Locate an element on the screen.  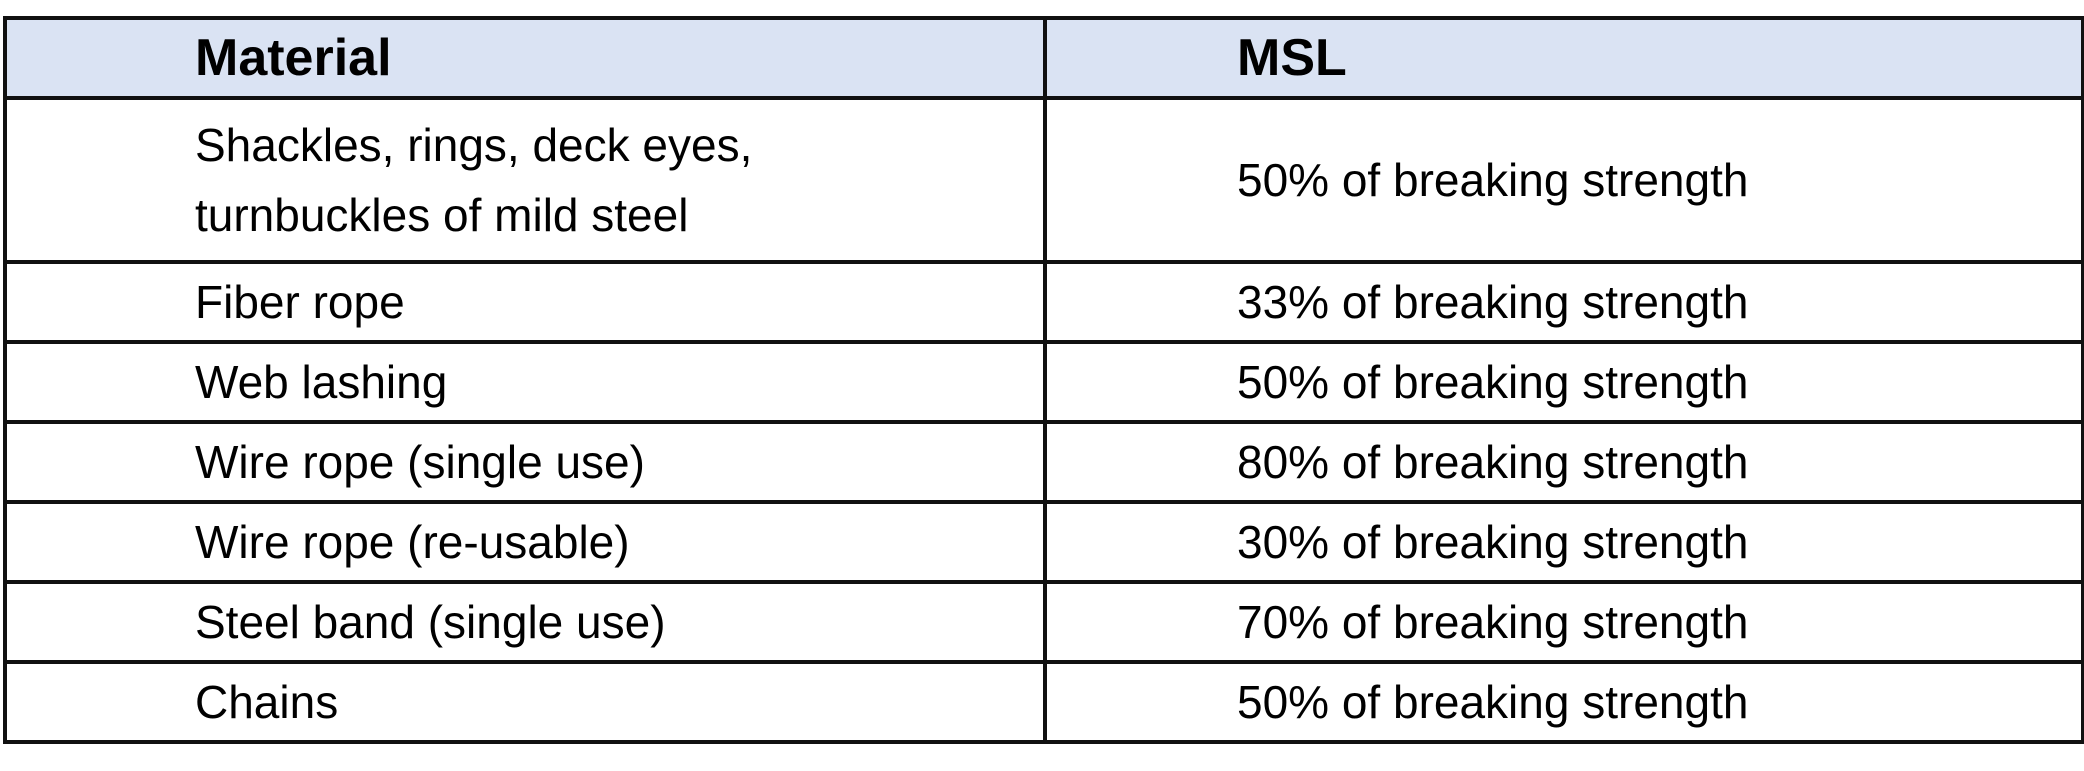
material-cell: Wire rope (re-usable) is located at coordinates (525, 542).